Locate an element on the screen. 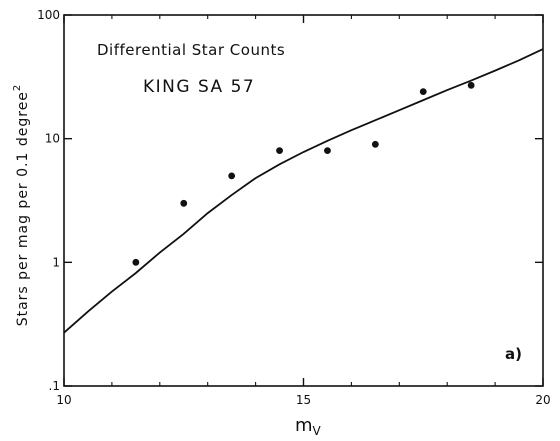 This screenshot has width=560, height=441. x-axis-label-subscript: V is located at coordinates (317, 431).